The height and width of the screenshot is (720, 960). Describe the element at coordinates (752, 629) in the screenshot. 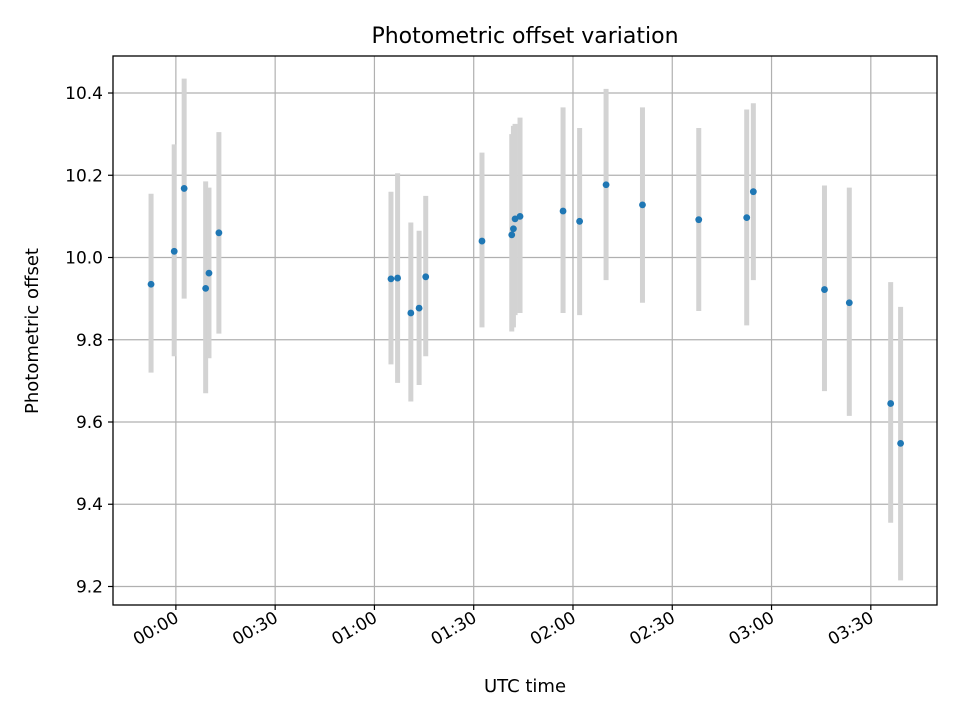

I see `x-tick-label: 03:00` at that location.